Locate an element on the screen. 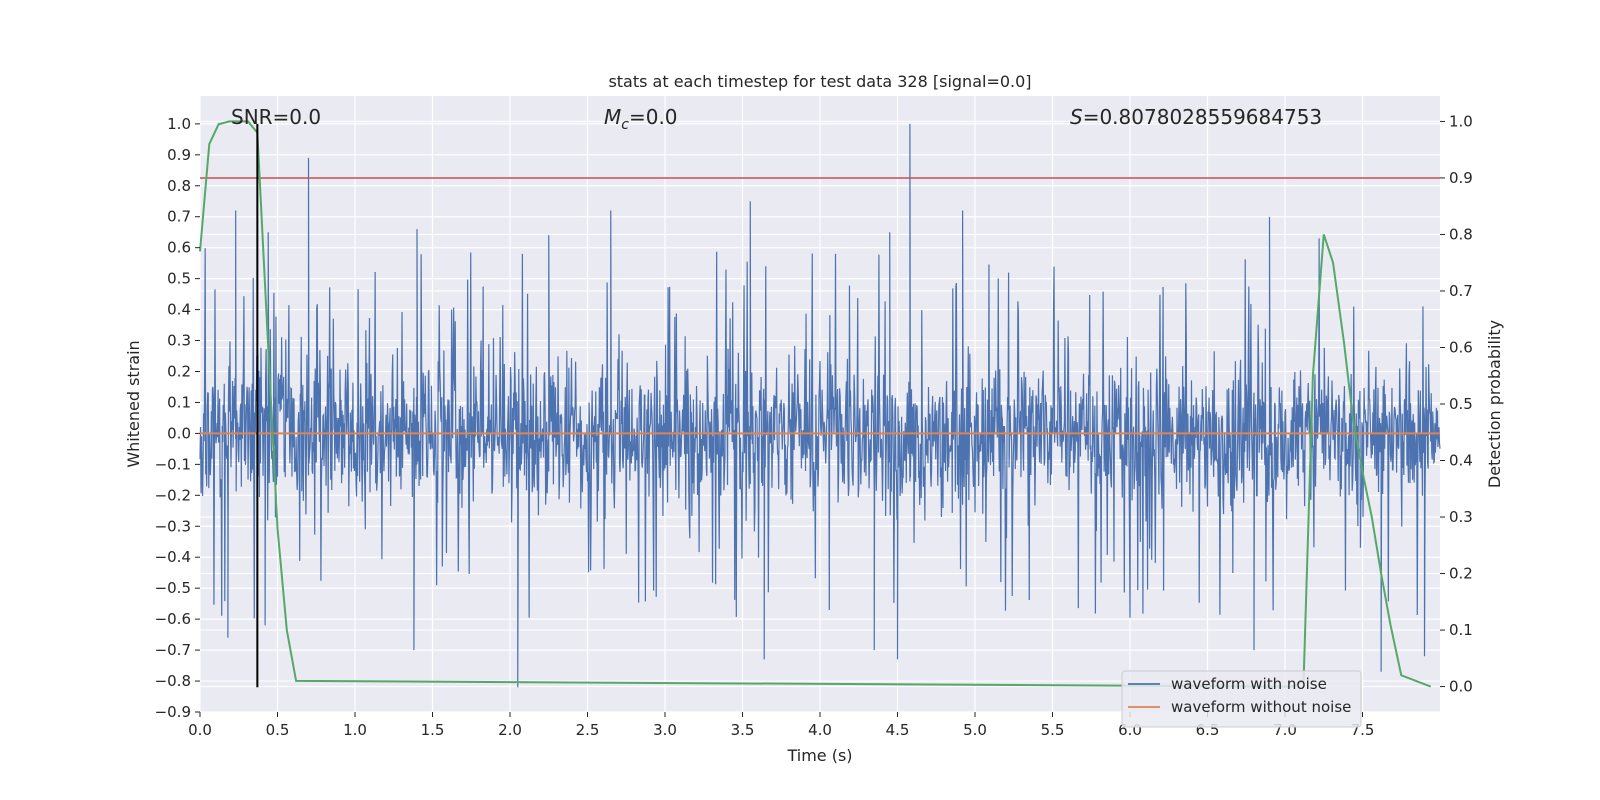 This screenshot has height=800, width=1600. y-right-tick-label: 0.7 is located at coordinates (1461, 291).